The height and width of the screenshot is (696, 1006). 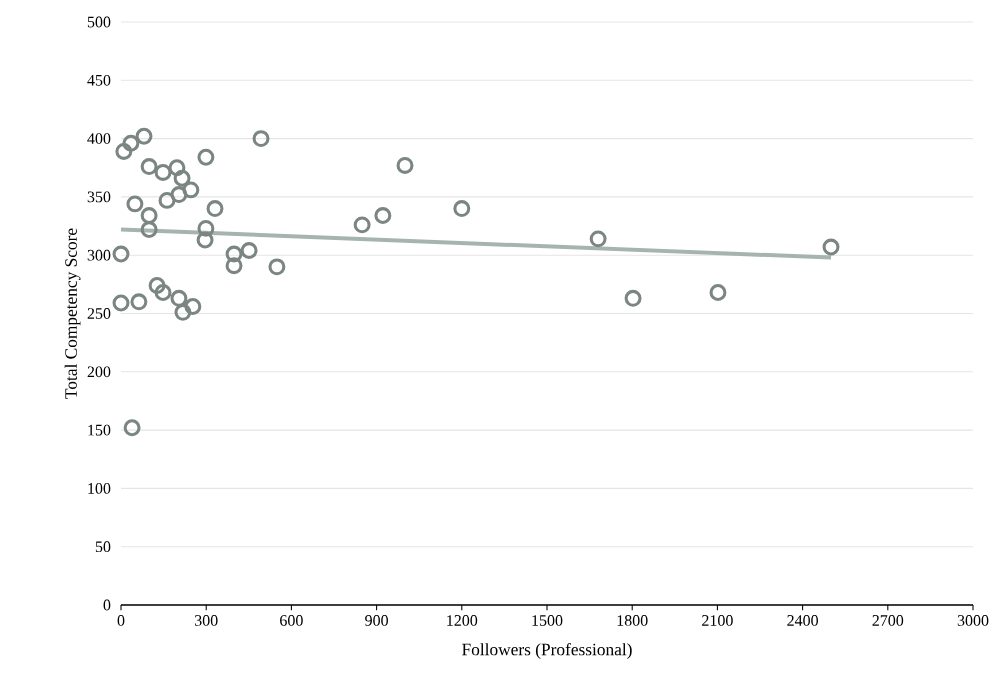 What do you see at coordinates (717, 620) in the screenshot?
I see `x-tick-label: 2100` at bounding box center [717, 620].